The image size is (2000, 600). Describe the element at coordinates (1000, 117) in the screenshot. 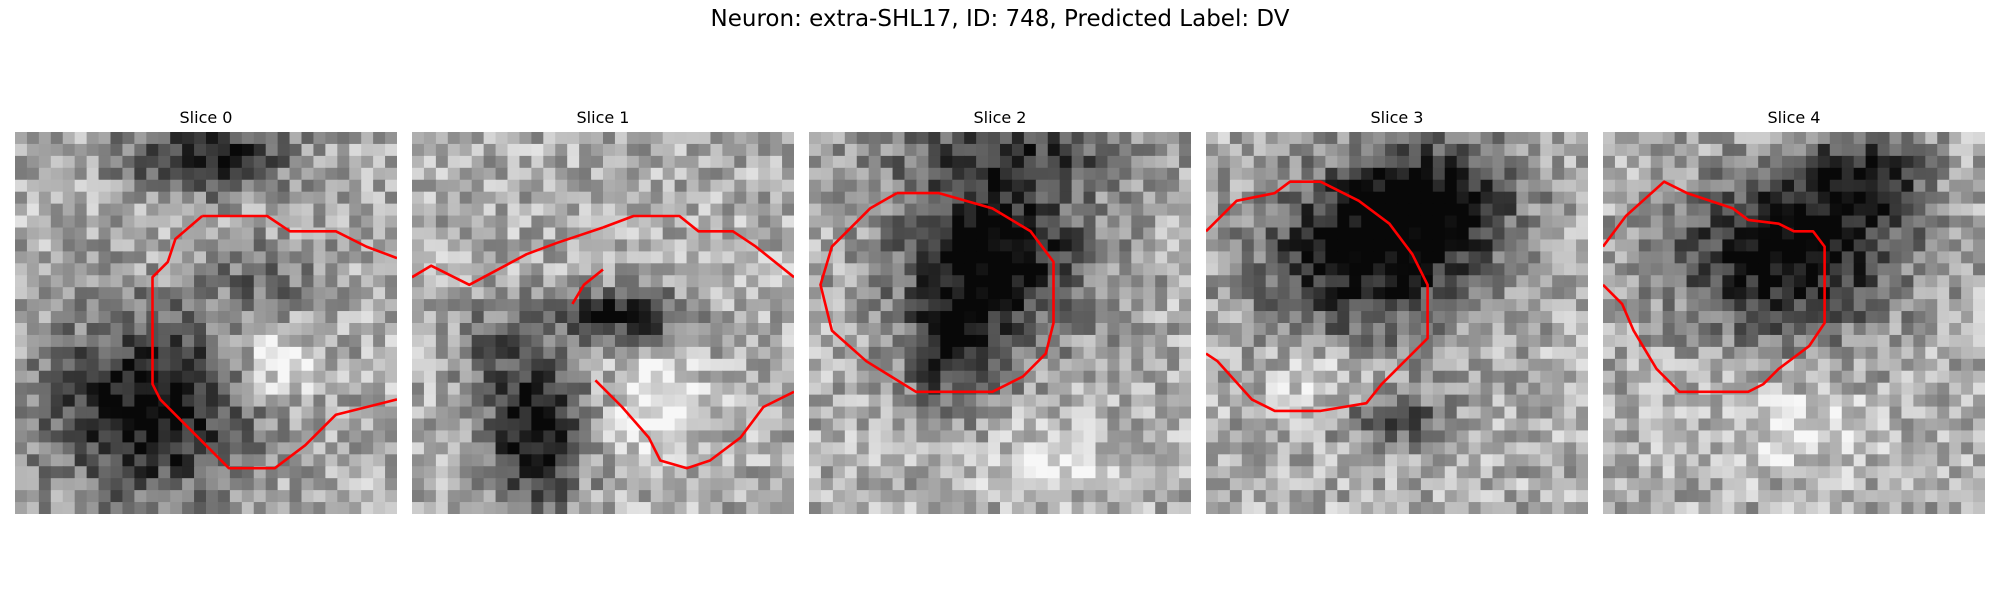

I see `slice-title-2: Slice 2` at that location.